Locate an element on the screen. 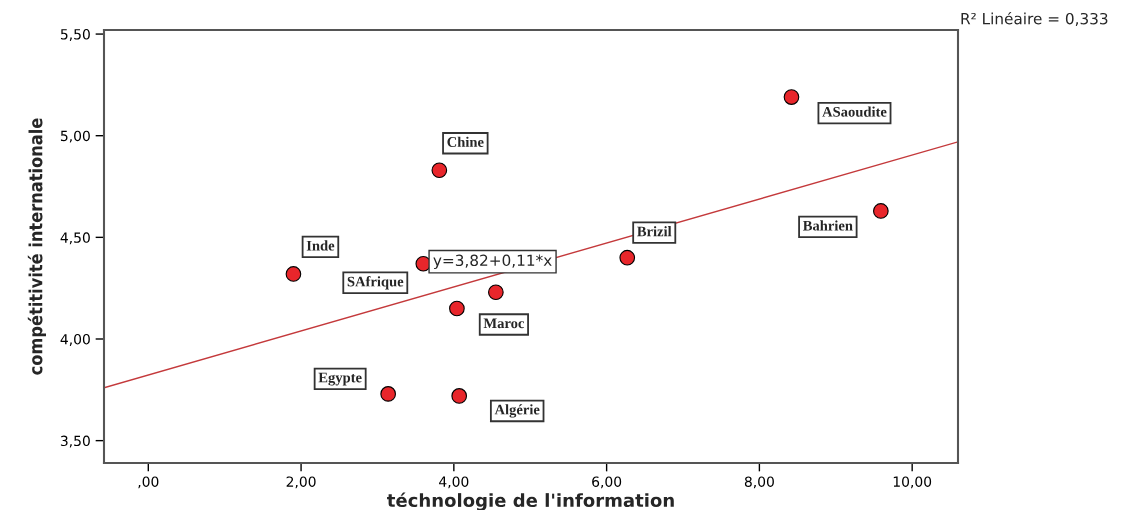 Image resolution: width=1136 pixels, height=510 pixels. y-tick-label: 5,00 is located at coordinates (75, 136).